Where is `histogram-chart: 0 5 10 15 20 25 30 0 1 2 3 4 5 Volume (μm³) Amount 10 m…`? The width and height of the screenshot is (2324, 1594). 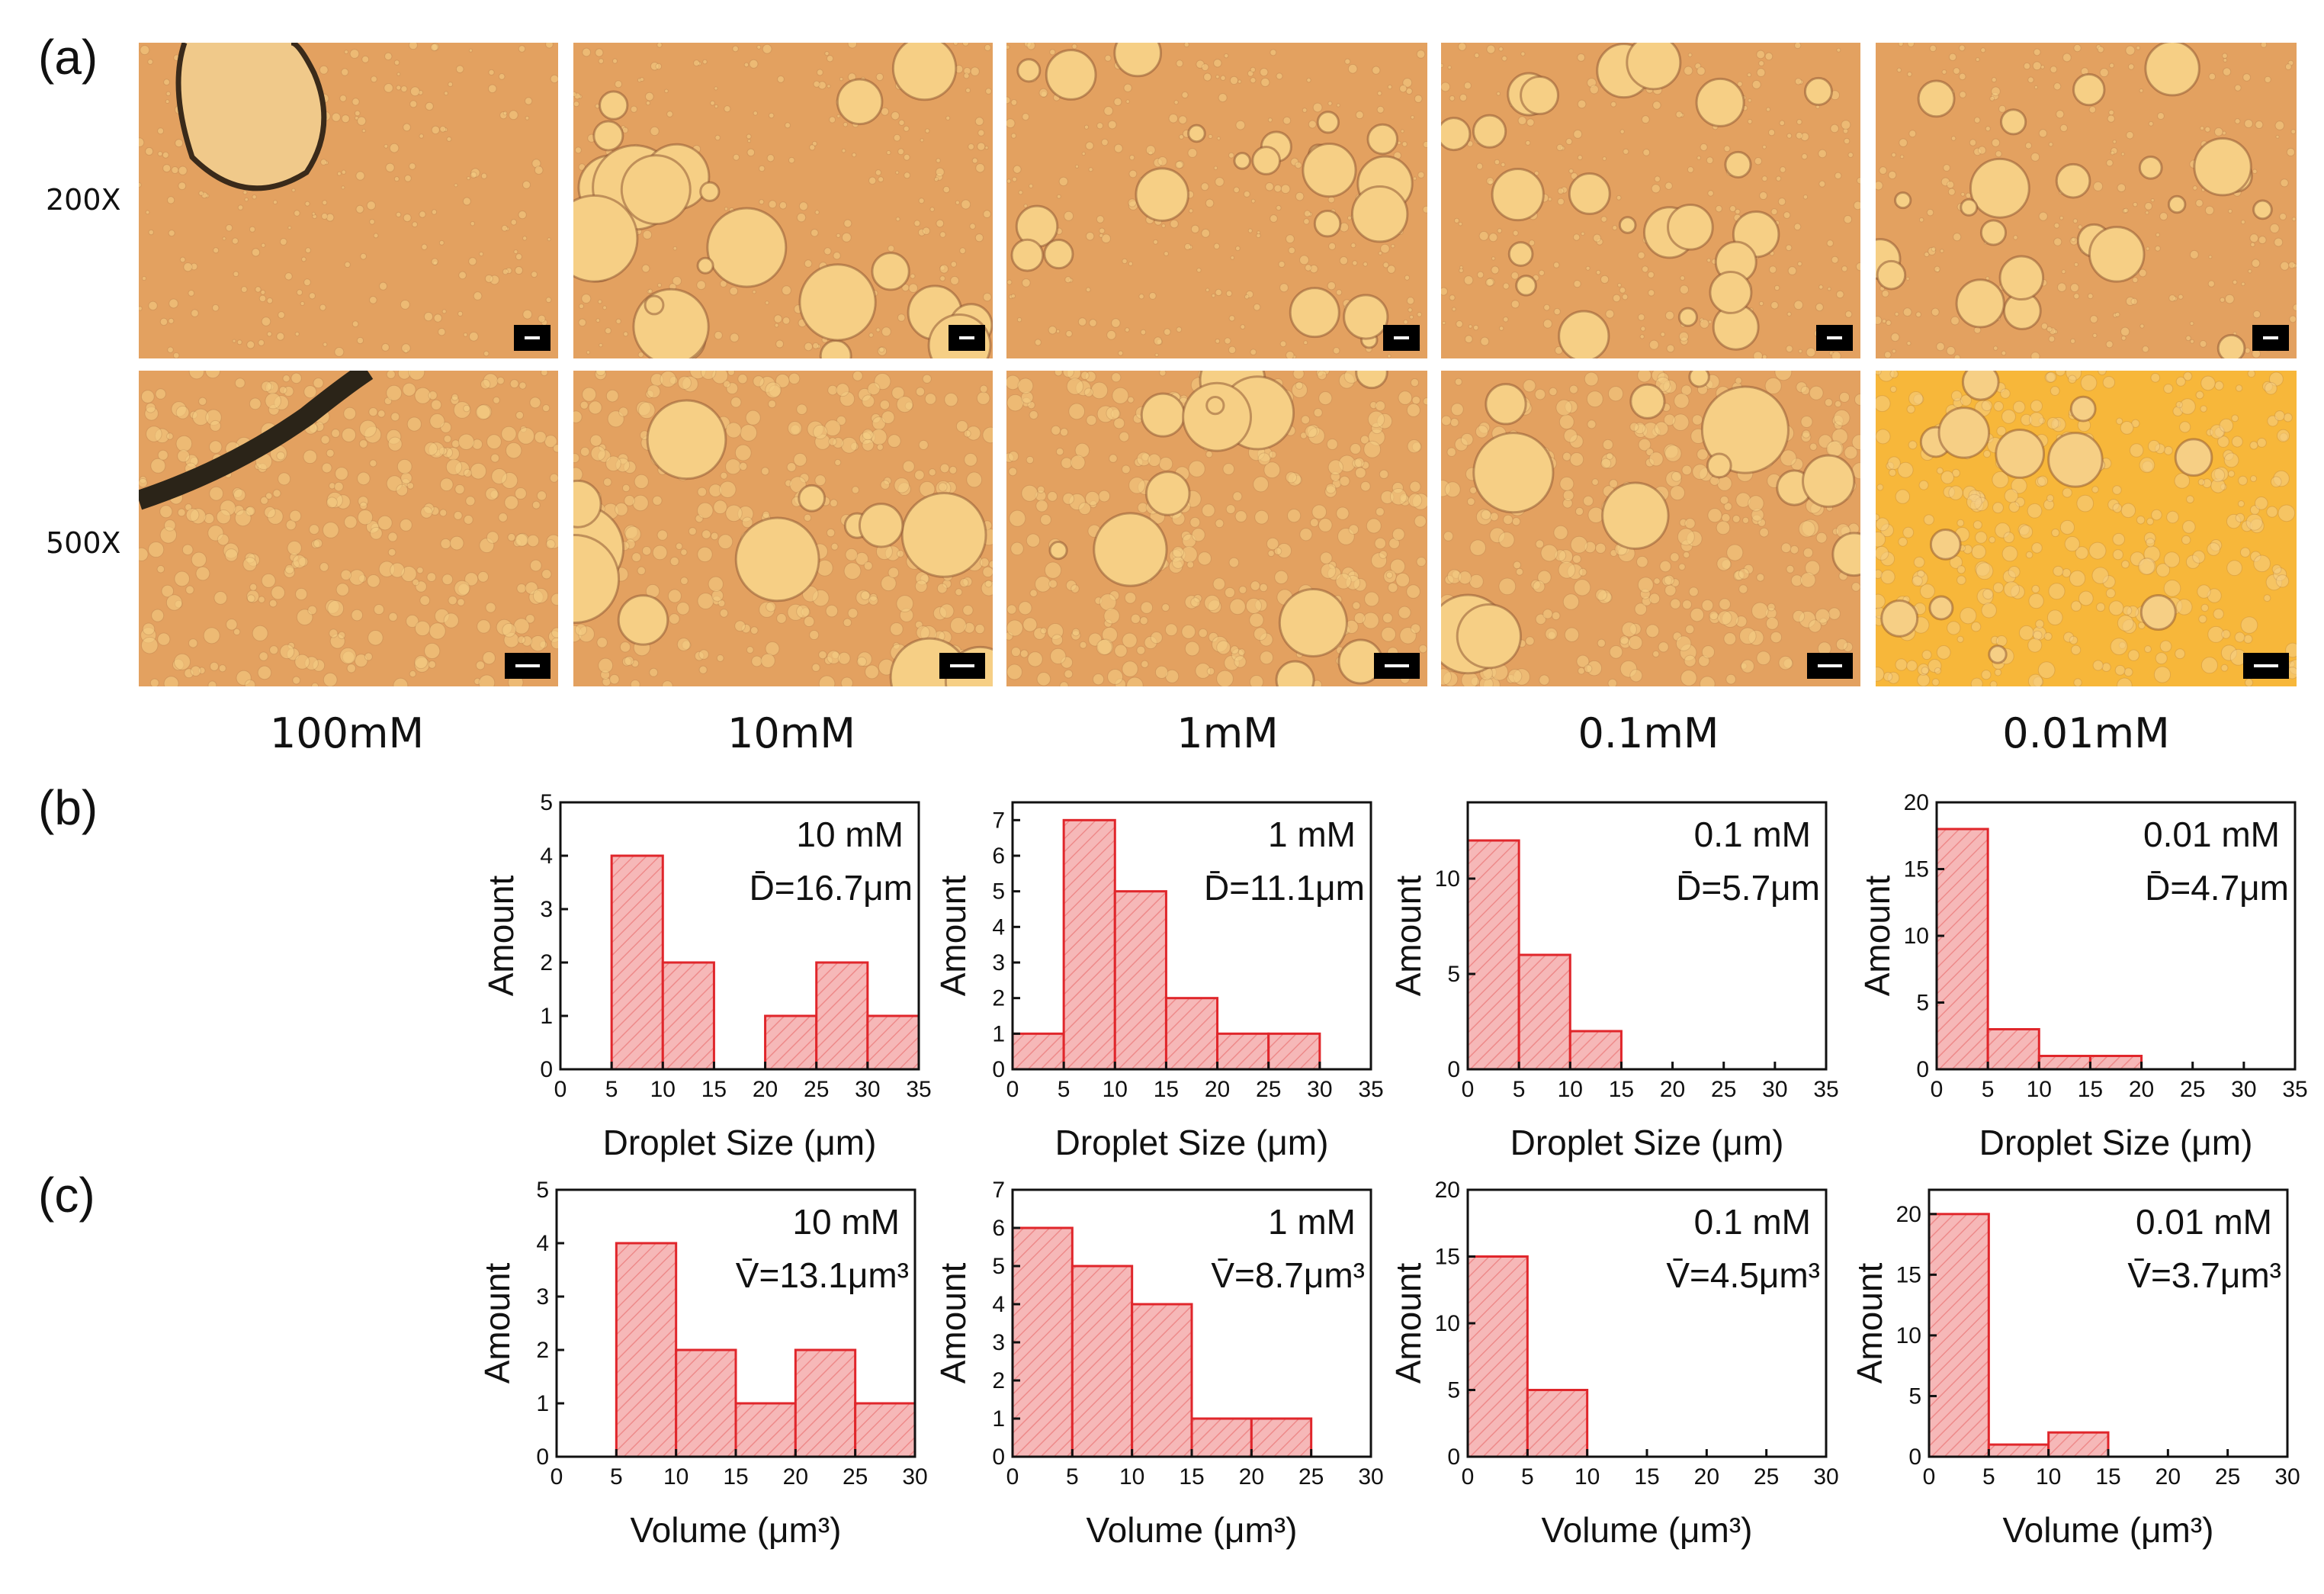
histogram-chart: 0 5 10 15 20 25 30 0 1 2 3 4 5 Volume (μm³) Amount 10 m… is located at coordinates (709, 1373).